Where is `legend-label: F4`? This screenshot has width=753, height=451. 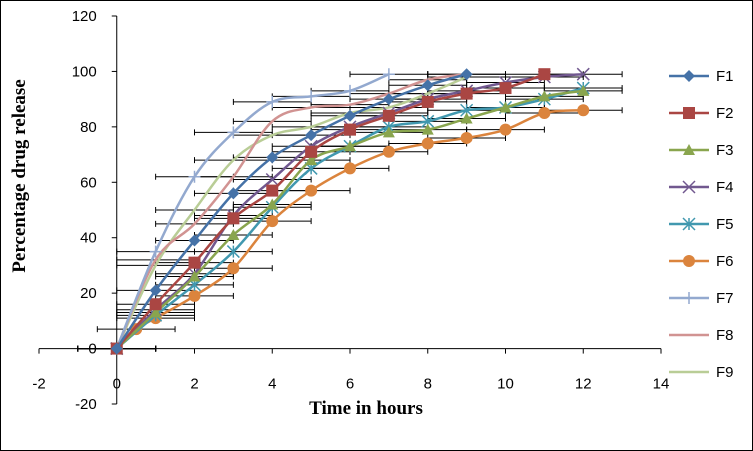
legend-label: F4 is located at coordinates (725, 187).